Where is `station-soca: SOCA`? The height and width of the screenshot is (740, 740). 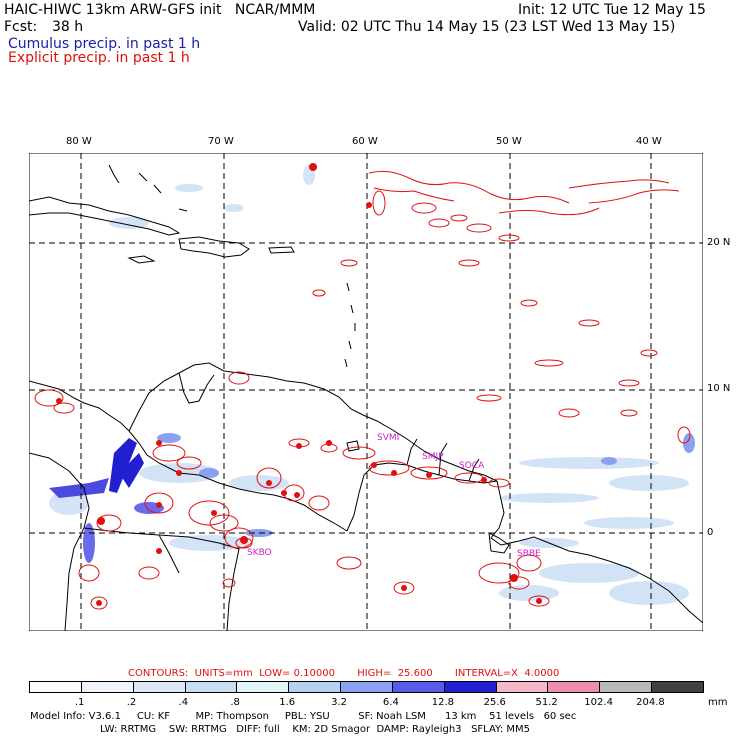
station-soca: SOCA is located at coordinates (472, 466).